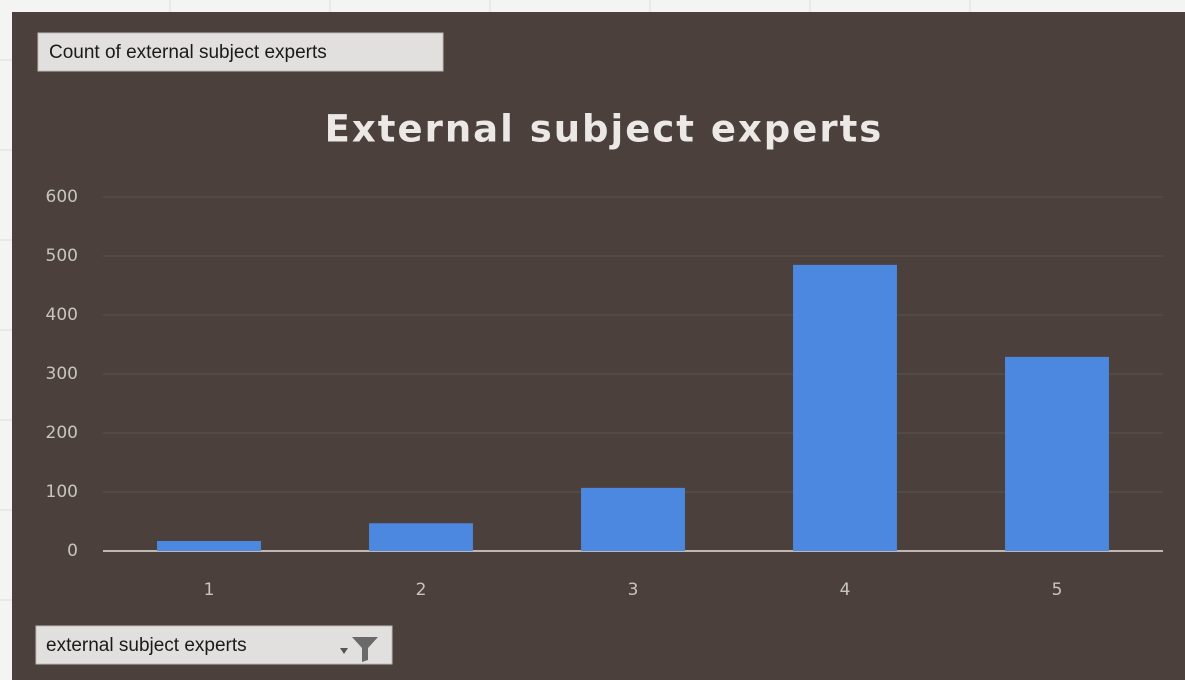 This screenshot has height=680, width=1185. Describe the element at coordinates (344, 651) in the screenshot. I see `dropdown-arrow` at that location.